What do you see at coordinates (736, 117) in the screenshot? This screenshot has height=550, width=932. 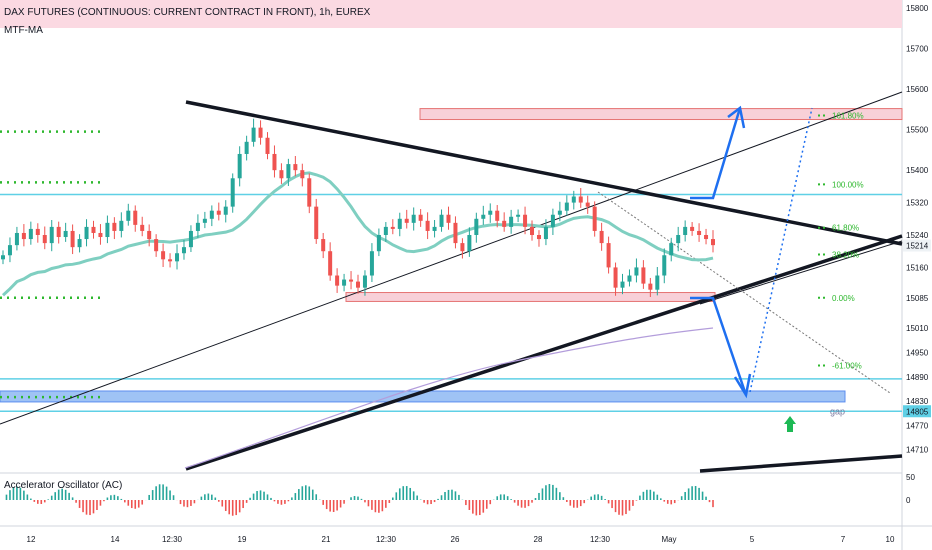 I see `bullish-arrowhead` at bounding box center [736, 117].